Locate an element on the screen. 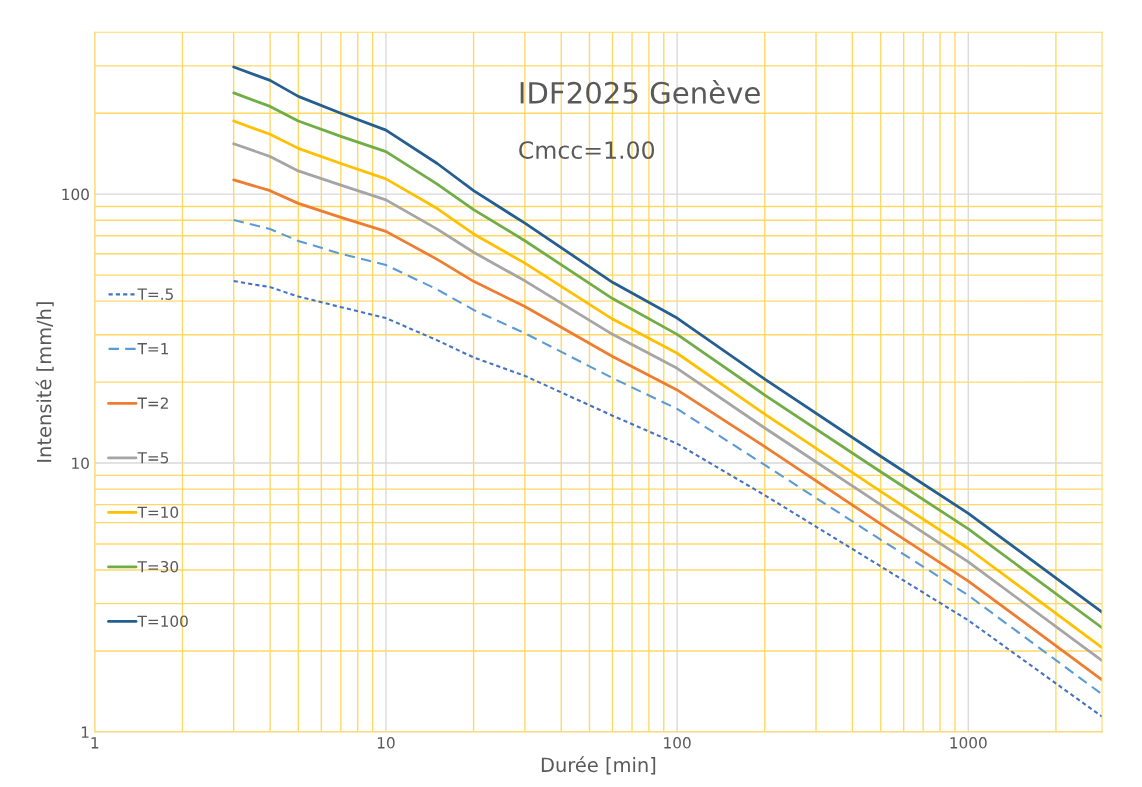  legend-label: T=1 is located at coordinates (153, 349).